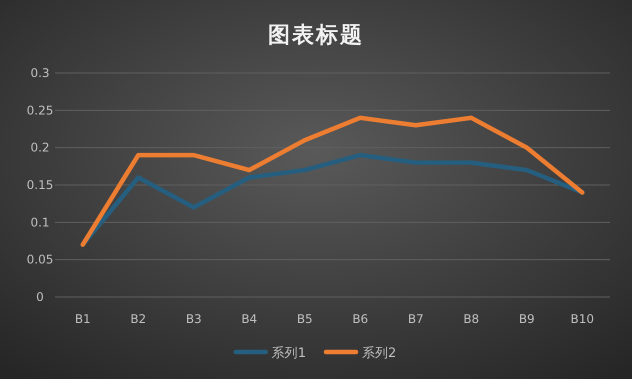 The image size is (632, 379). What do you see at coordinates (379, 353) in the screenshot?
I see `legend-label: 系列2` at bounding box center [379, 353].